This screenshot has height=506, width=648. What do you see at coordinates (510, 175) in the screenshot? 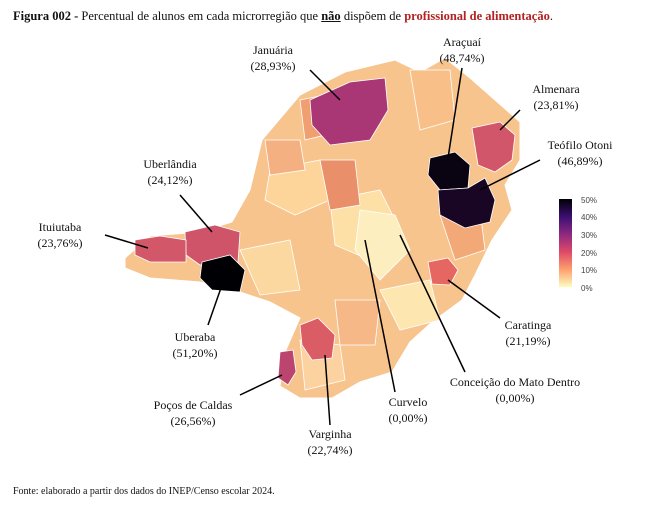
I see `leader-line-teofilo-otoni` at bounding box center [510, 175].